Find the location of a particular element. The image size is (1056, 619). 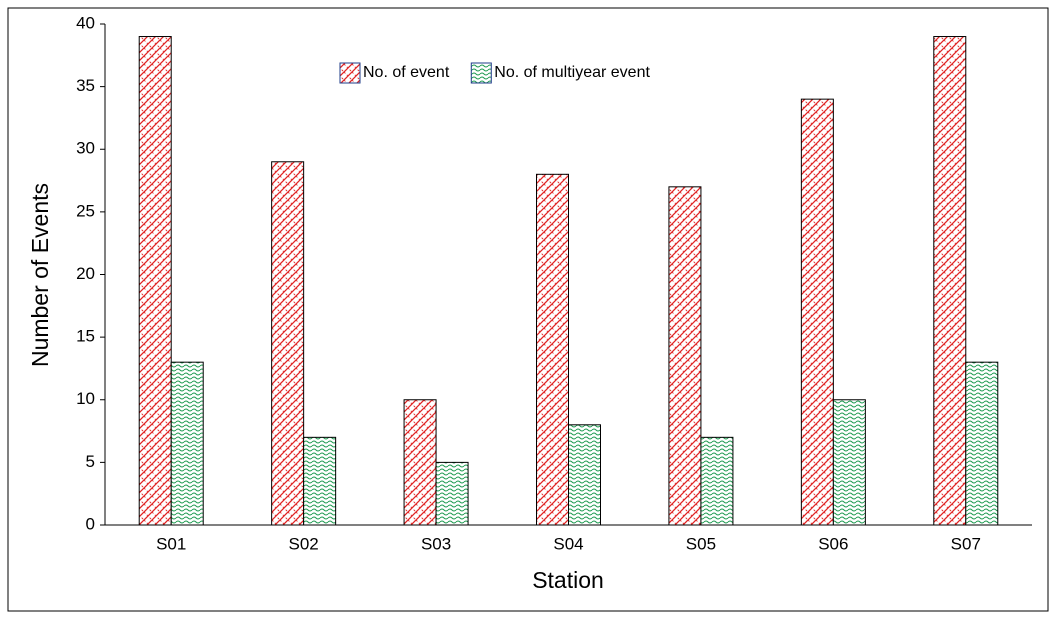

y-axis-title: Number of Events is located at coordinates (40, 275).